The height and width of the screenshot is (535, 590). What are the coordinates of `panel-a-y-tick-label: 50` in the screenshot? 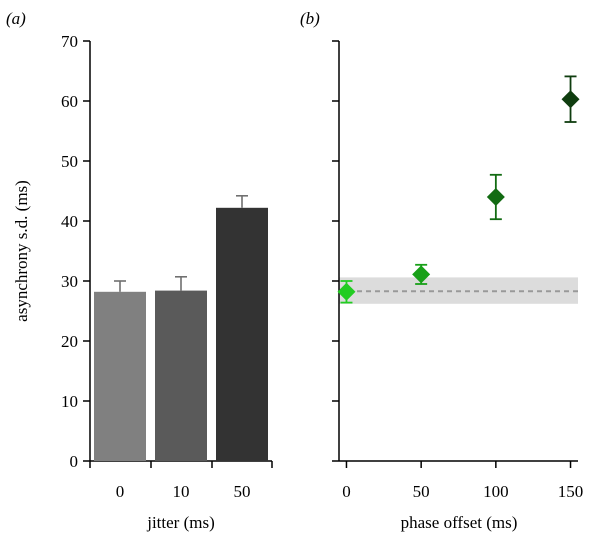 It's located at (69, 161).